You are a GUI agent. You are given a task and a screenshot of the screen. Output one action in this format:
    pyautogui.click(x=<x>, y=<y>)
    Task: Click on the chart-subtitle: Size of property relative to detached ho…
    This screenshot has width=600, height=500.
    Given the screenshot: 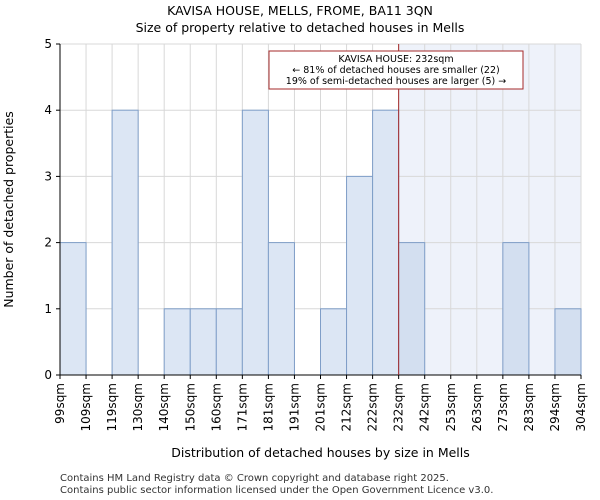 What is the action you would take?
    pyautogui.click(x=300, y=27)
    